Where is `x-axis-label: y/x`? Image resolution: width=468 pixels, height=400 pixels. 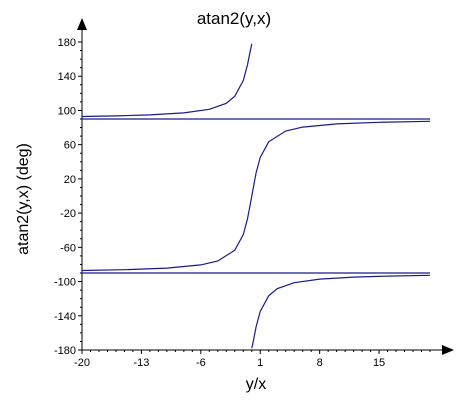 x-axis-label: y/x is located at coordinates (256, 384).